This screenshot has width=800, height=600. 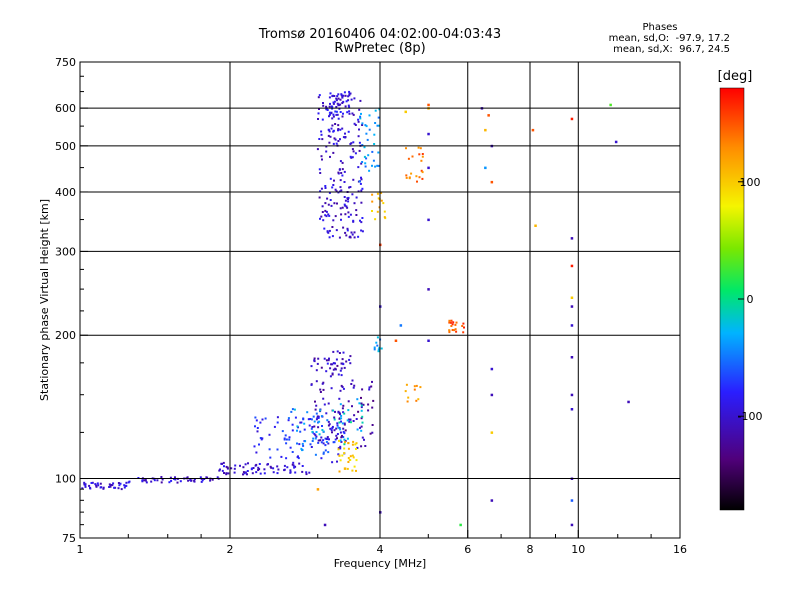 I want to click on colorbar-tick-label: -100, so click(x=750, y=416).